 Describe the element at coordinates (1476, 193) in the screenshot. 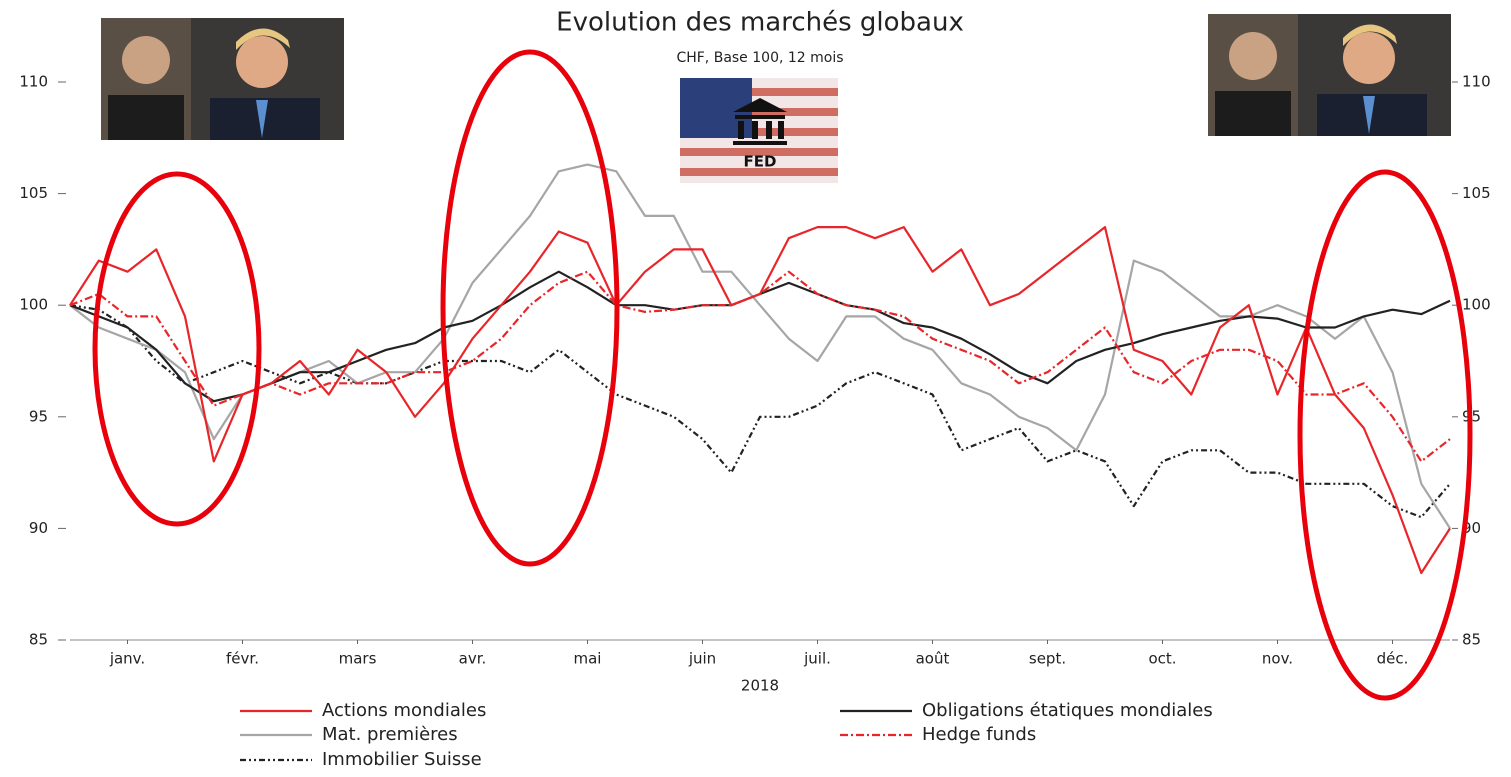

I see `y2-tick-label: 105` at that location.